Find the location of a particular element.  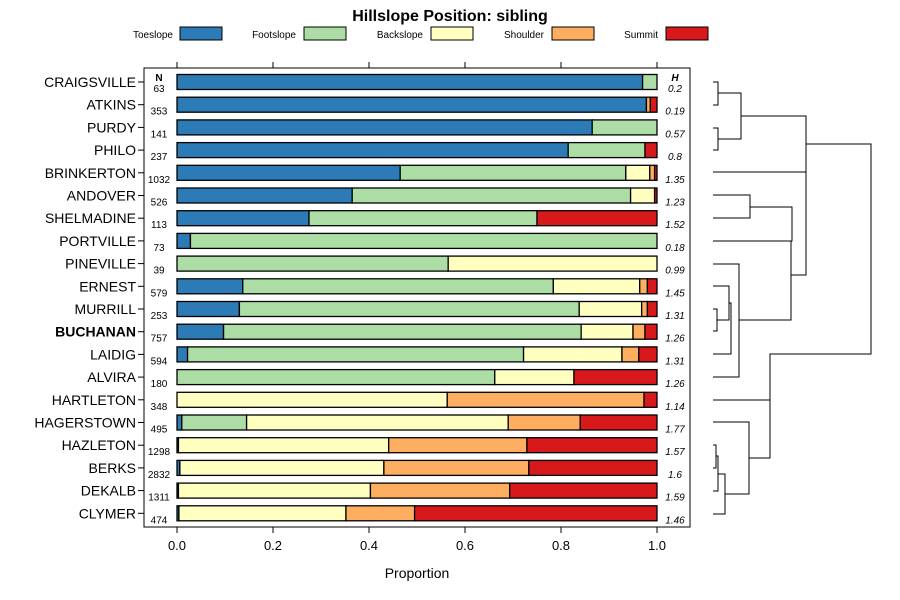

h-value: 1.52 is located at coordinates (675, 225).